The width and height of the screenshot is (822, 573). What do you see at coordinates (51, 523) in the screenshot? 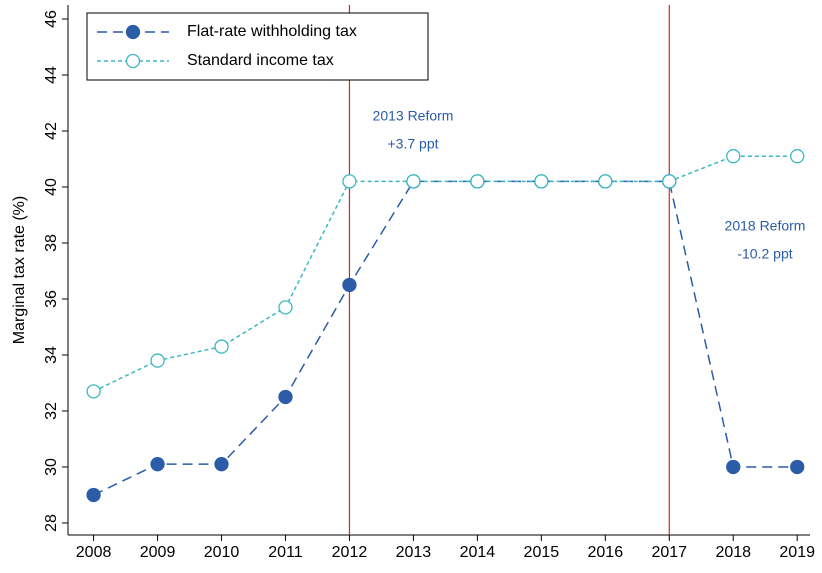
I see `y-tick-label: 28` at bounding box center [51, 523].